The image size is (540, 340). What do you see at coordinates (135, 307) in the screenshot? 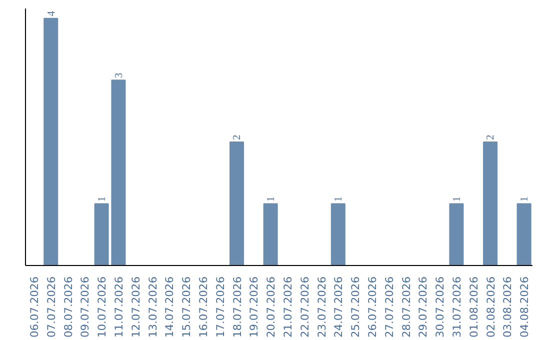
I see `x-tick-label: 12.07.2026` at bounding box center [135, 307].